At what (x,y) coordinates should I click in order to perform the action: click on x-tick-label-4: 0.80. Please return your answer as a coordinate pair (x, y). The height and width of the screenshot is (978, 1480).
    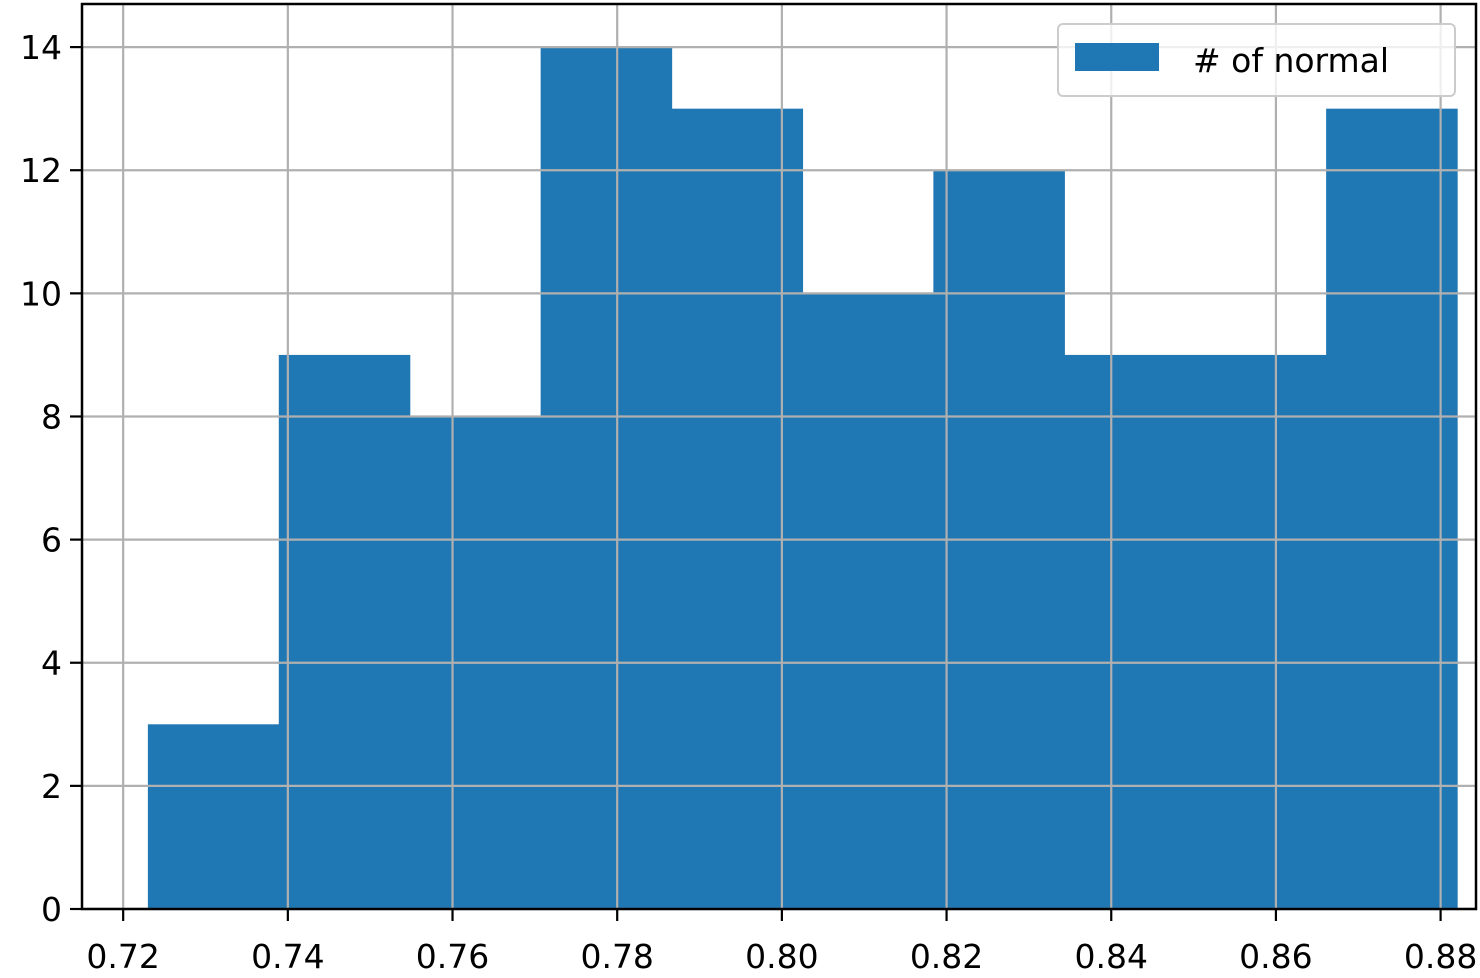
    Looking at the image, I should click on (781, 956).